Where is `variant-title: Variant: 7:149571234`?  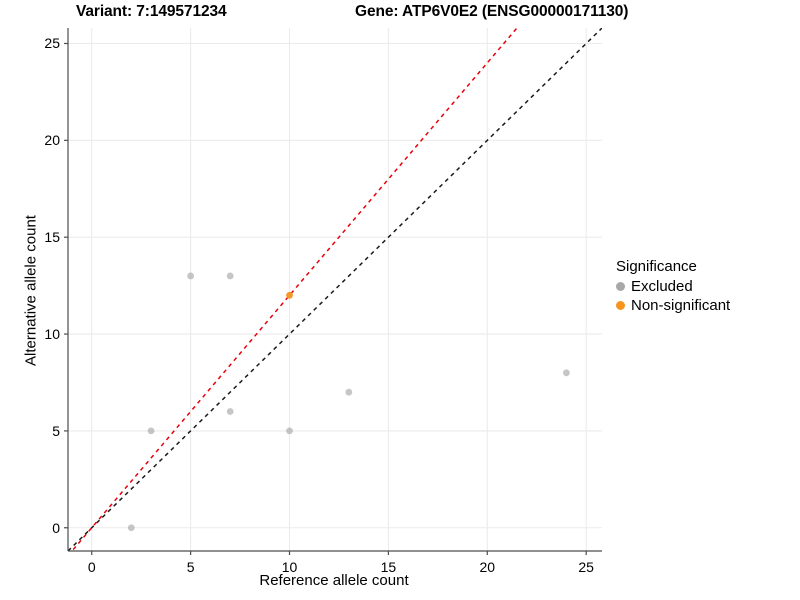
variant-title: Variant: 7:149571234 is located at coordinates (151, 11).